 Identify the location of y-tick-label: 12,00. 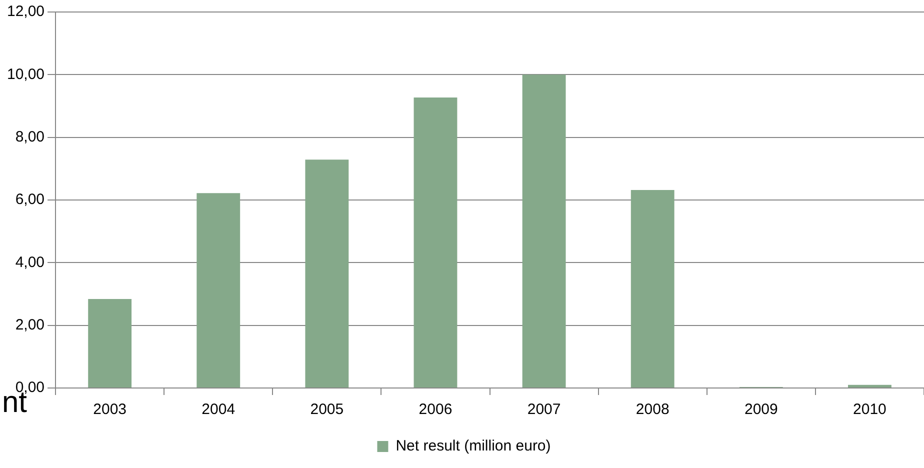
(25, 11).